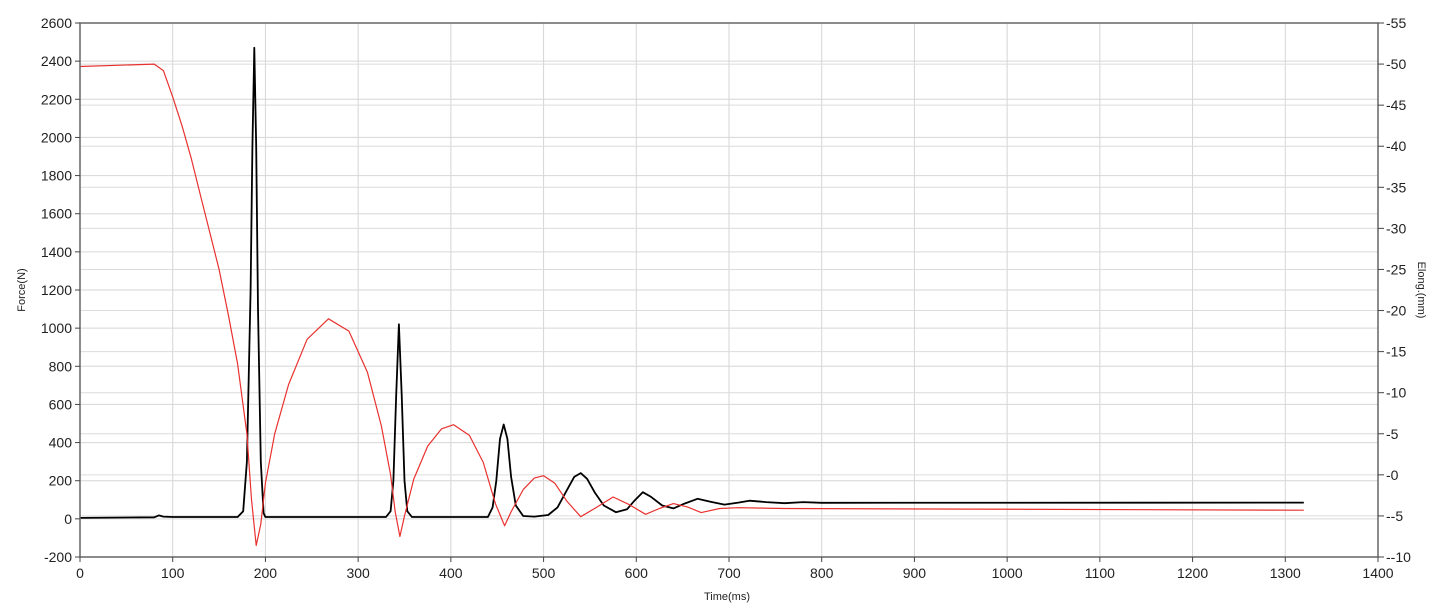 Image resolution: width=1445 pixels, height=613 pixels. I want to click on x-tick-label: 900, so click(915, 573).